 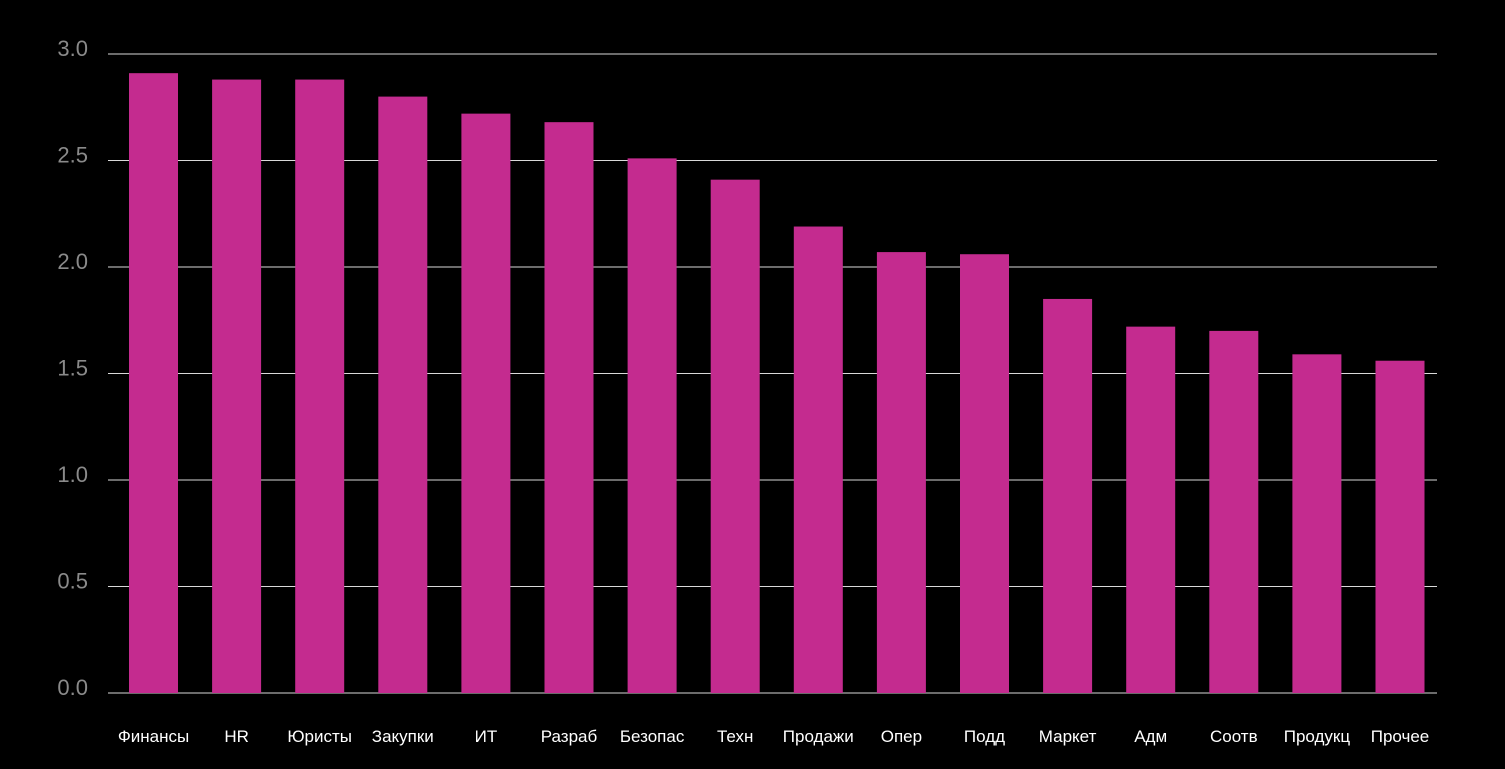 What do you see at coordinates (1234, 736) in the screenshot?
I see `x-category-label: Соотв` at bounding box center [1234, 736].